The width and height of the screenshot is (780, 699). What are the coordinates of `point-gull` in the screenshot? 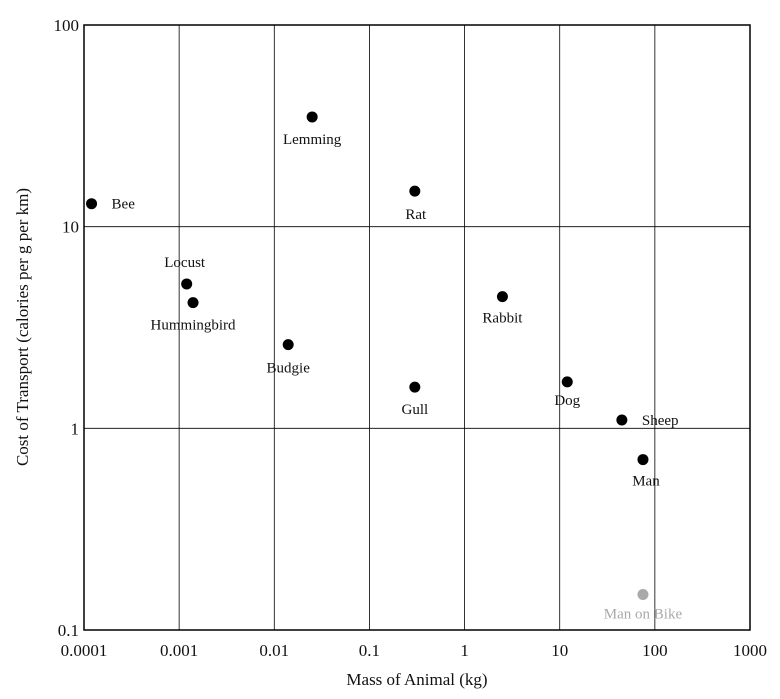 It's located at (415, 387).